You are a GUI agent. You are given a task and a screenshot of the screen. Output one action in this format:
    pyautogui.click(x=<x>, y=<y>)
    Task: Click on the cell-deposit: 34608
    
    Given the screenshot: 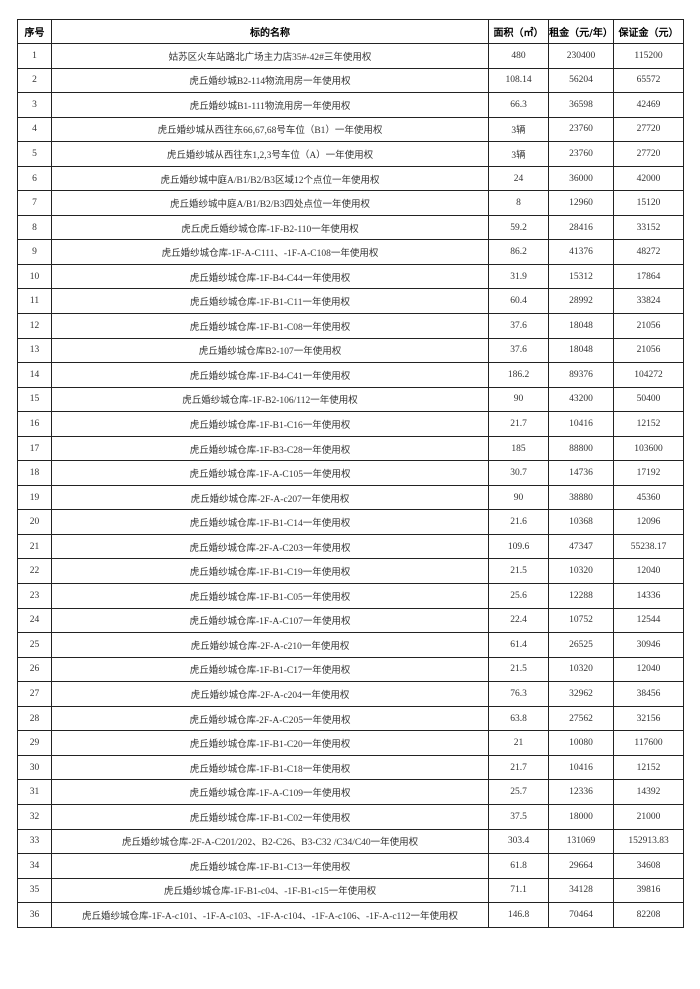 What is the action you would take?
    pyautogui.click(x=648, y=866)
    